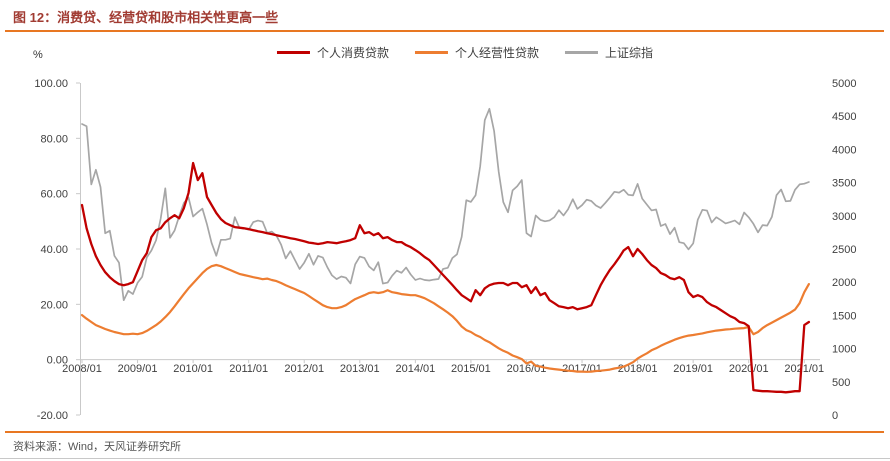 The height and width of the screenshot is (461, 890). I want to click on legend-item-consumer-loan: 个人消费贷款, so click(332, 52).